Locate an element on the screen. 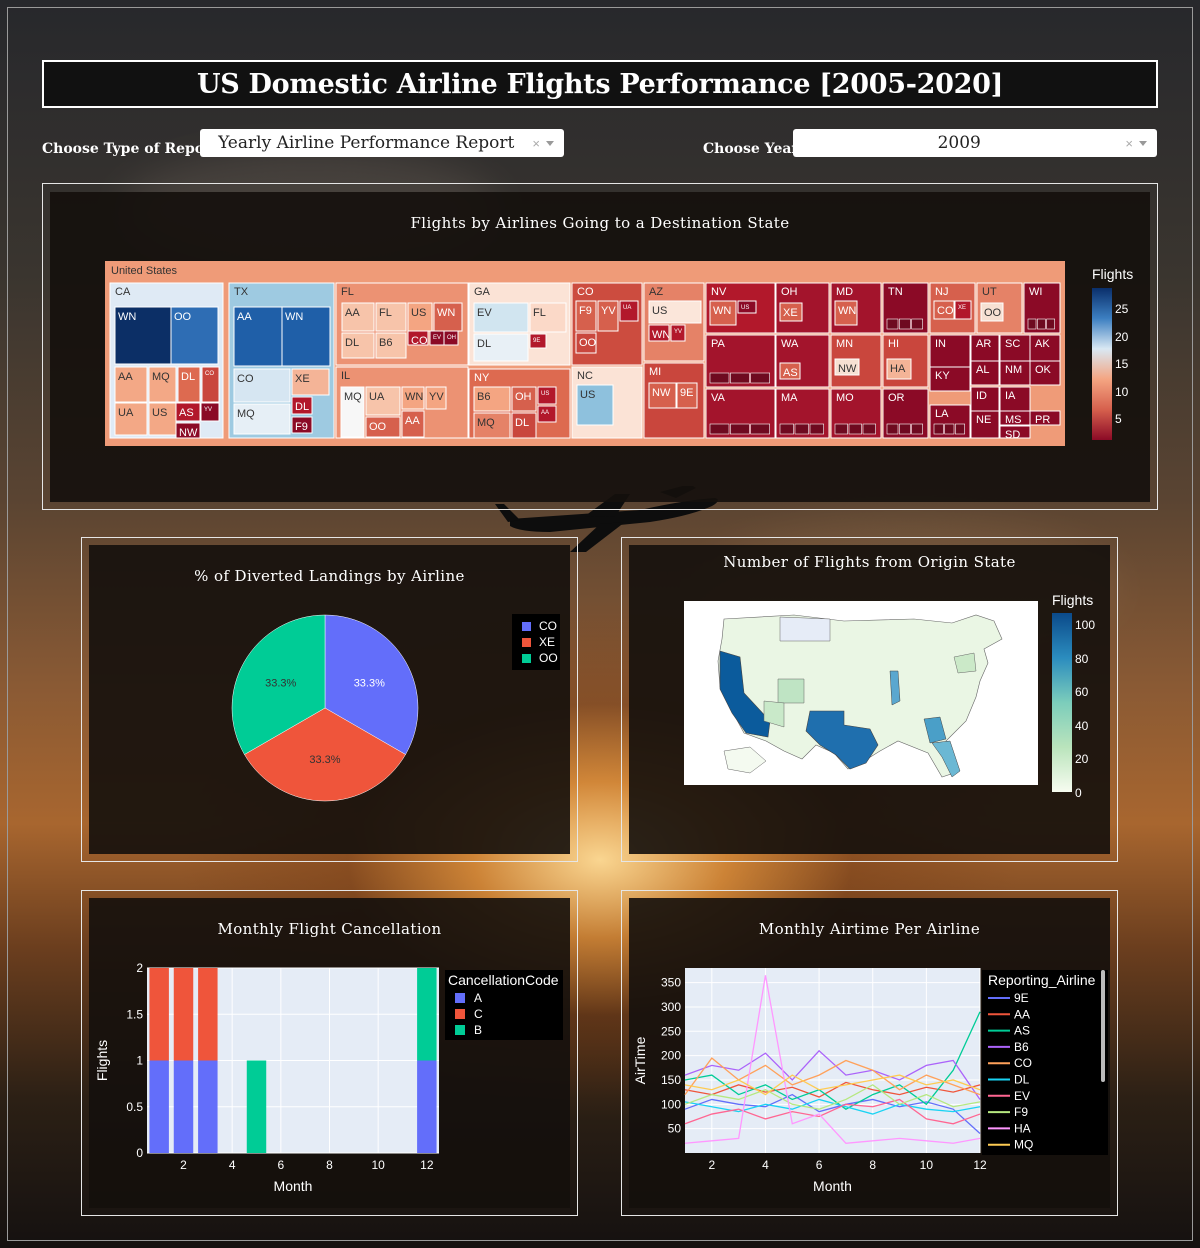 The height and width of the screenshot is (1248, 1200). treemap-state-co: CO F9 YV UA OO is located at coordinates (607, 324).